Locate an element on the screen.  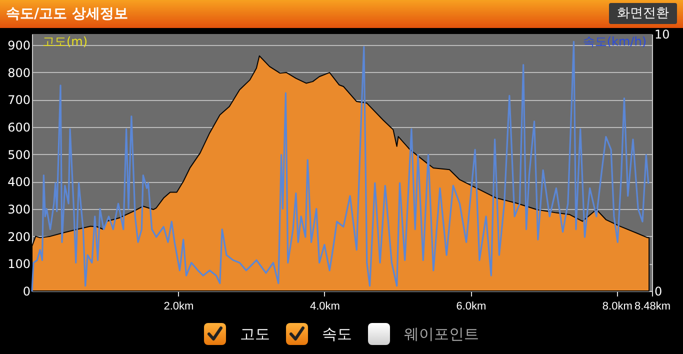
y-tick-label: 800 is located at coordinates (19, 73).